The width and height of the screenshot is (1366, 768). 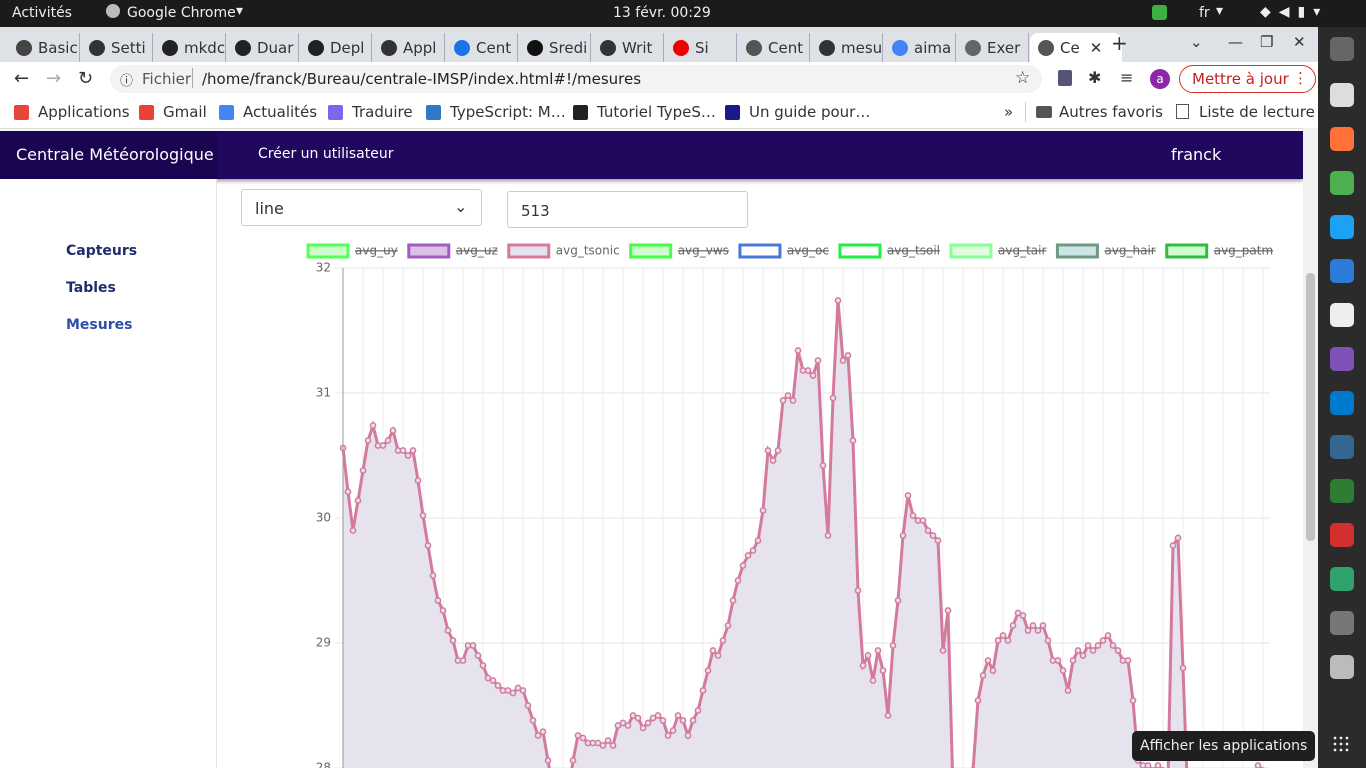 I want to click on tab: Appl, so click(x=409, y=47).